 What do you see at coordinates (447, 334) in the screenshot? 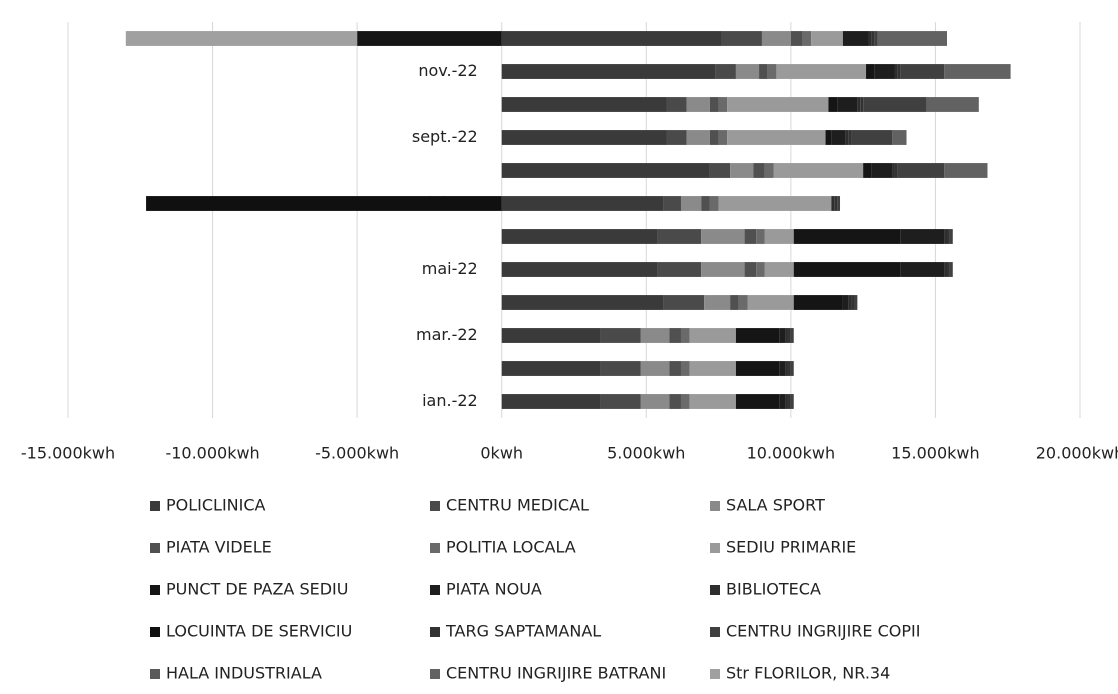
I see `y-tick-label: mar.-22` at bounding box center [447, 334].